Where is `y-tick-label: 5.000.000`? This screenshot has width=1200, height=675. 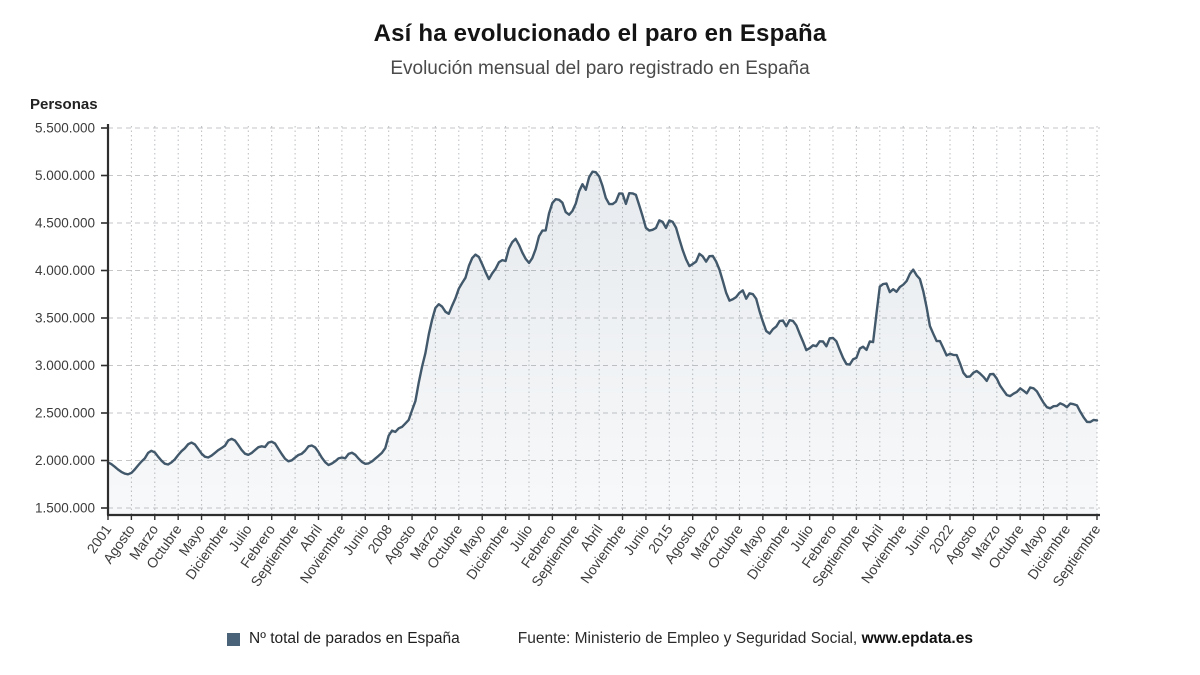 y-tick-label: 5.000.000 is located at coordinates (65, 175).